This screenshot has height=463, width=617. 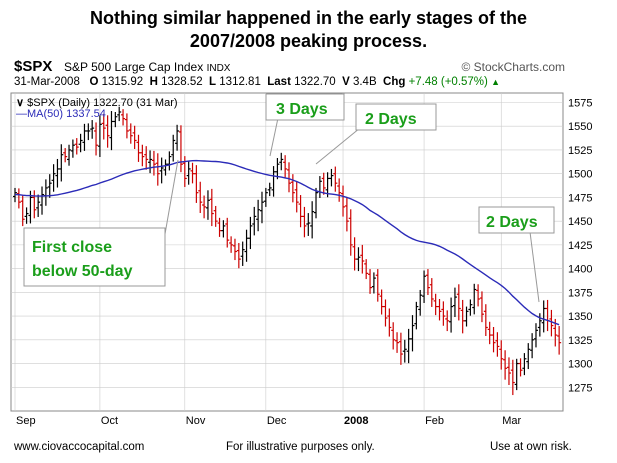 What do you see at coordinates (531, 447) in the screenshot?
I see `footer-risk: Use at own risk.` at bounding box center [531, 447].